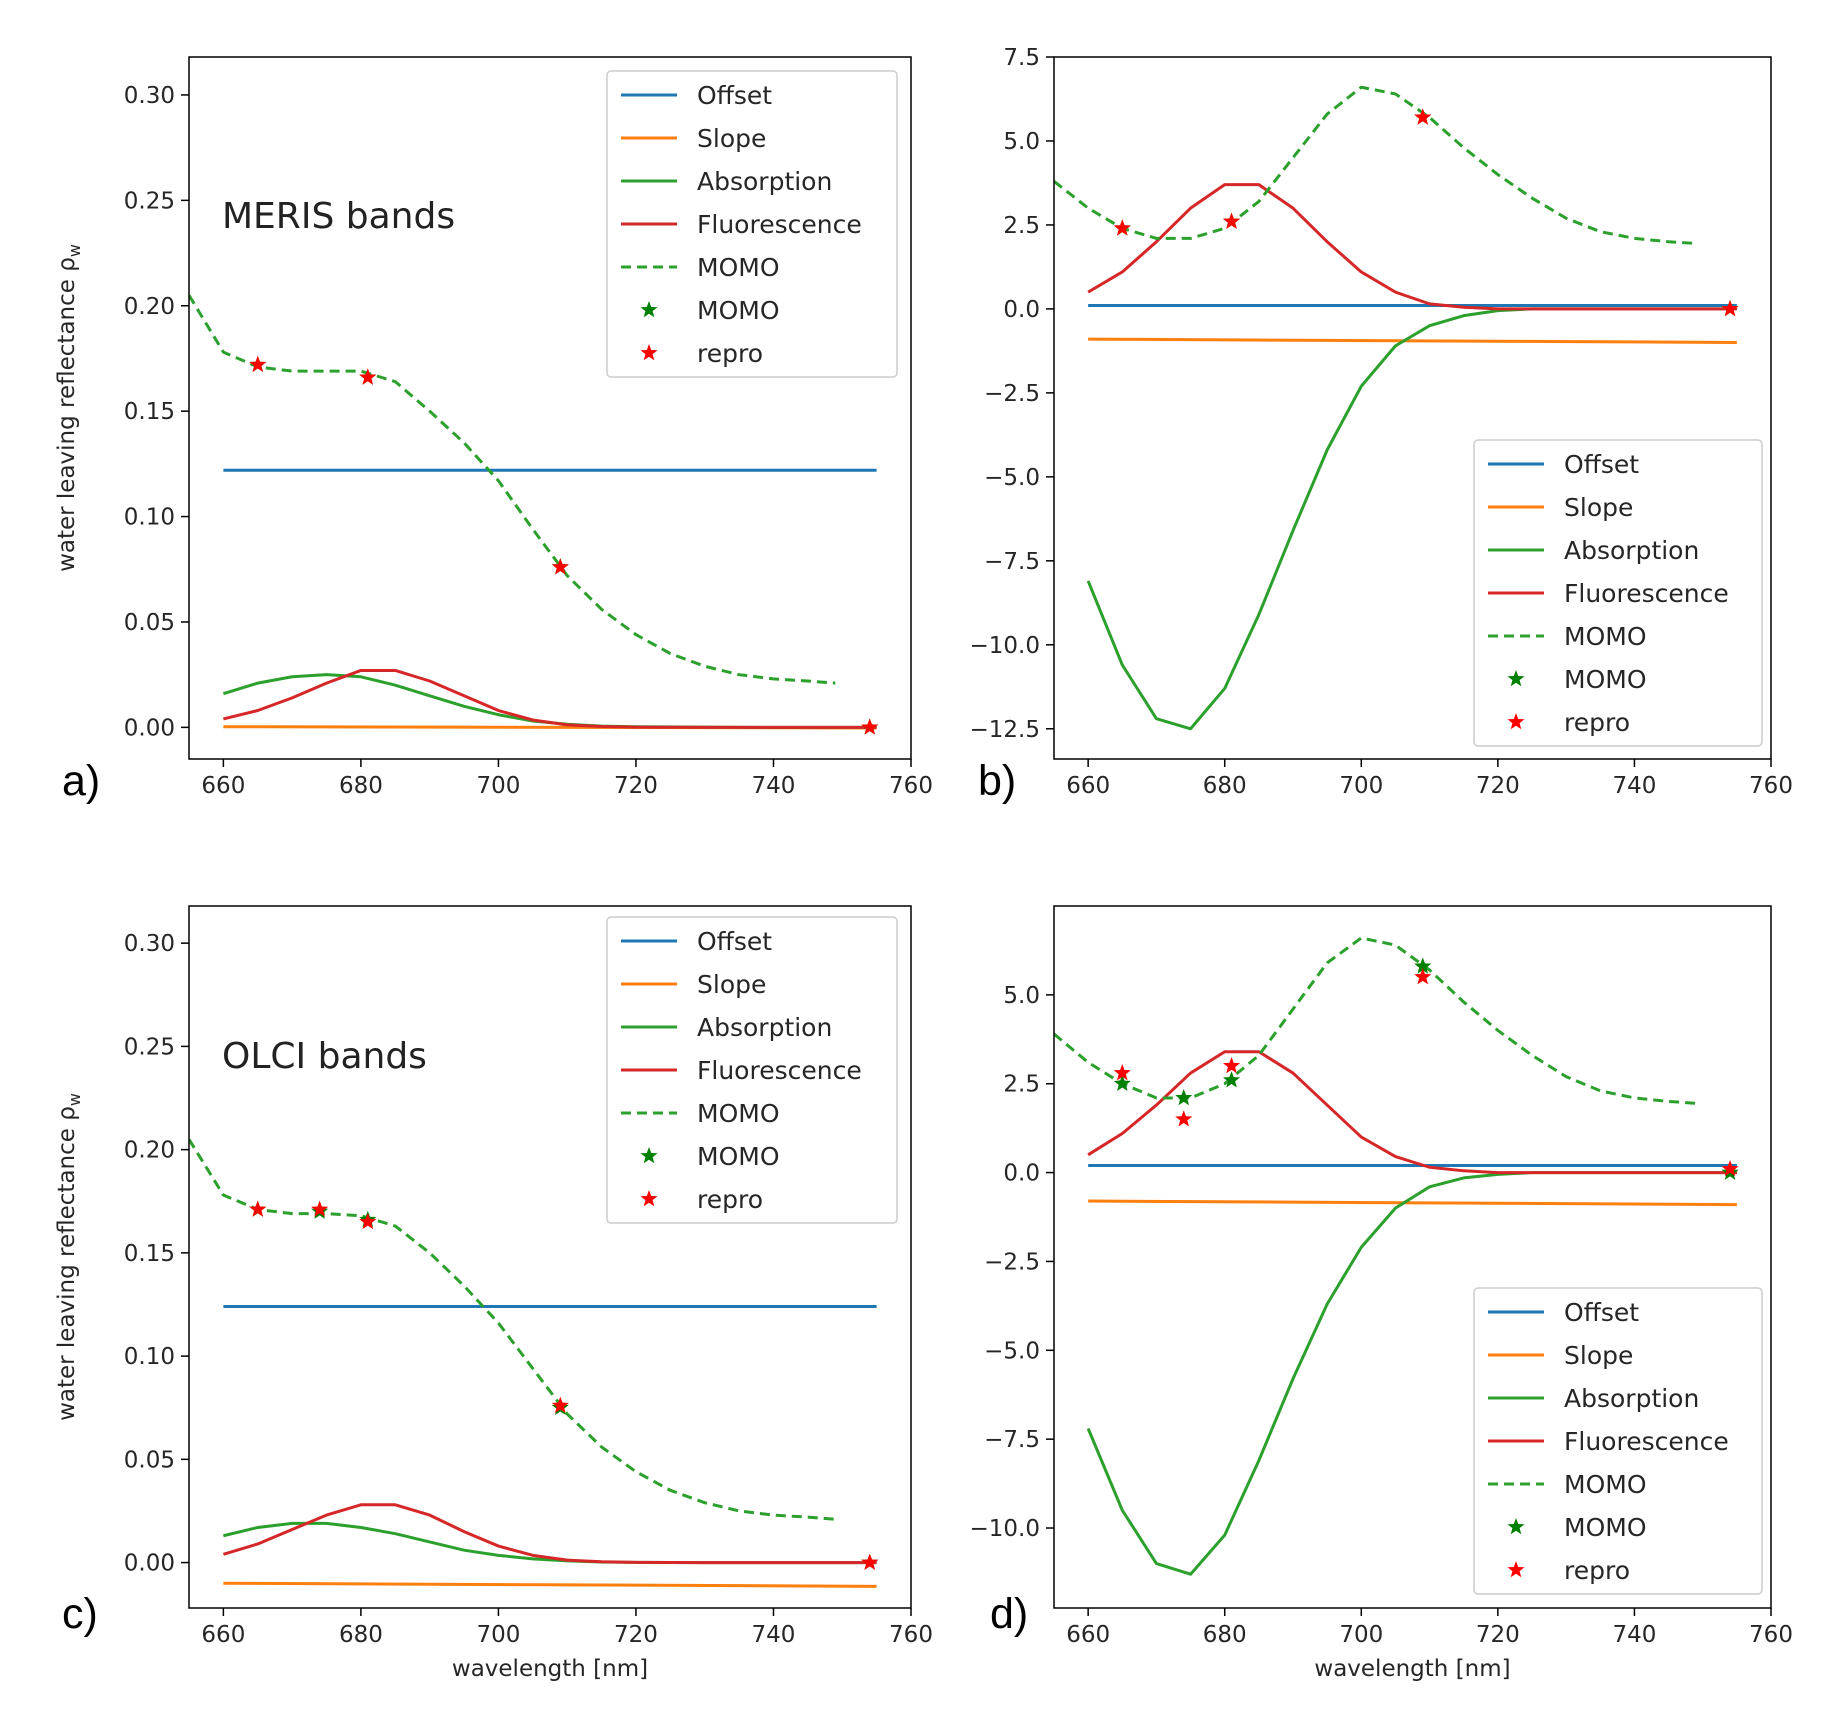 The height and width of the screenshot is (1709, 1837). Describe the element at coordinates (324, 1056) in the screenshot. I see `band-label: OLCI bands` at that location.